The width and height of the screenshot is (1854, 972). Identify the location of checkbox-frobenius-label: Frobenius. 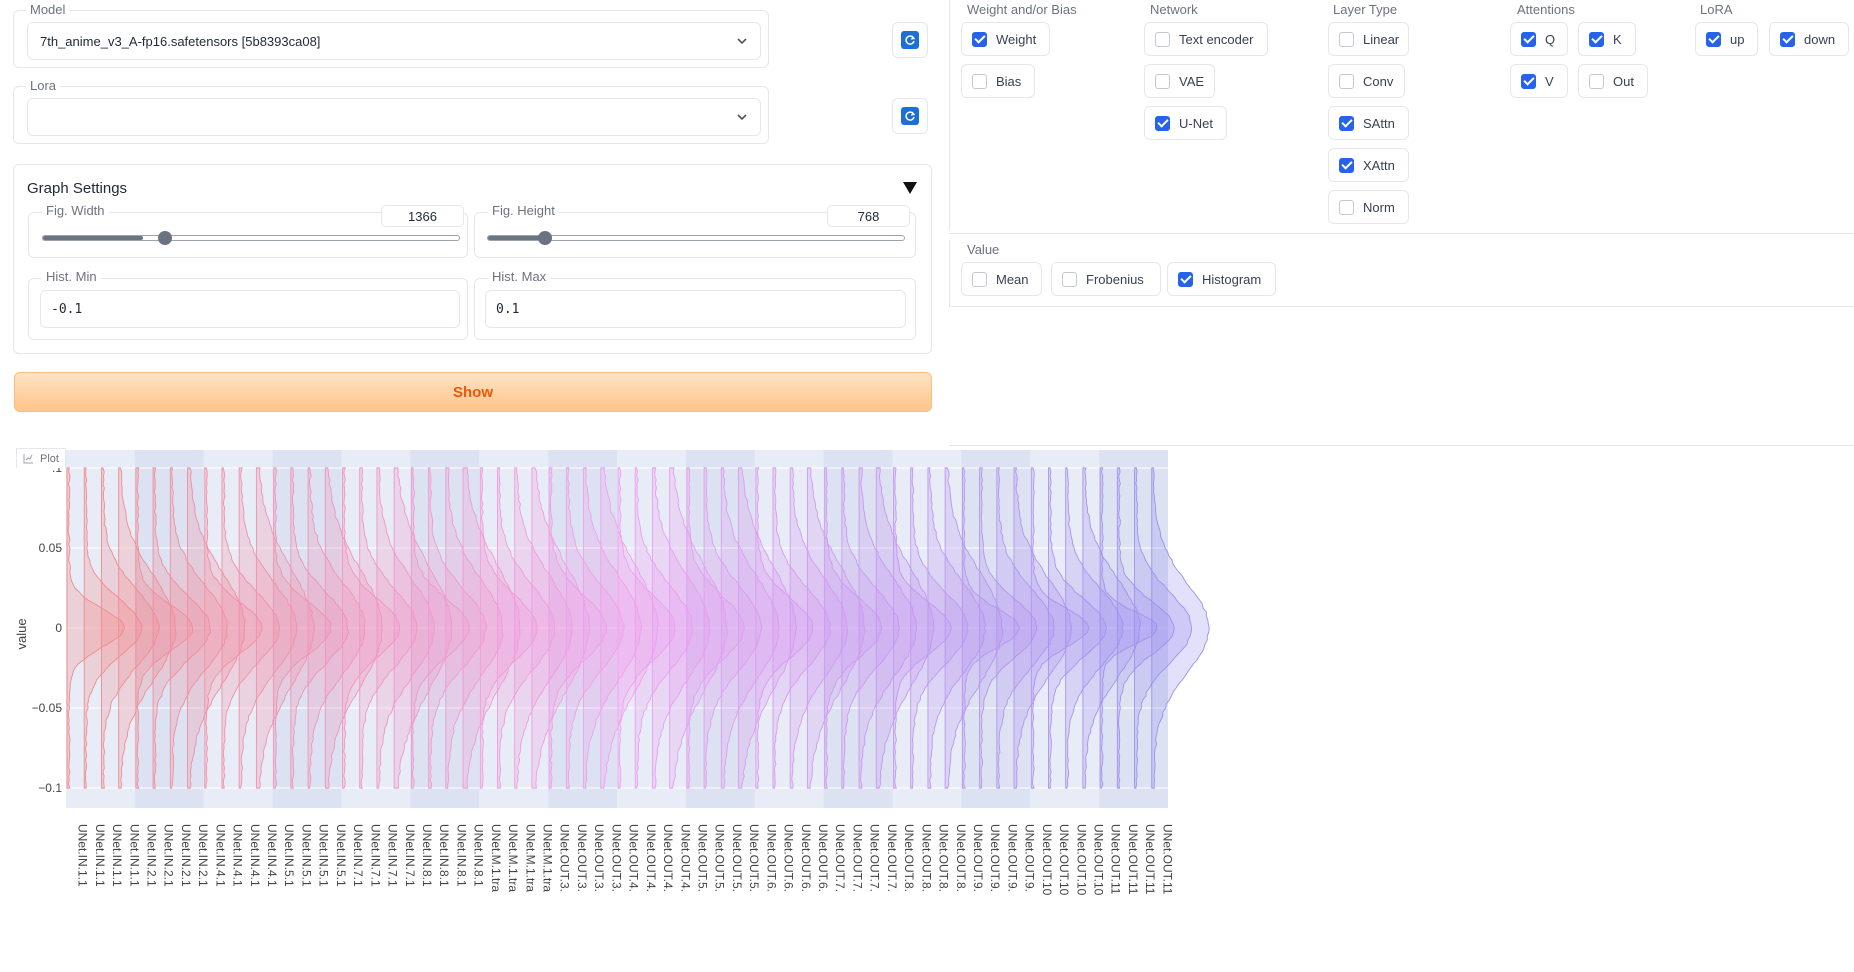
(1115, 279).